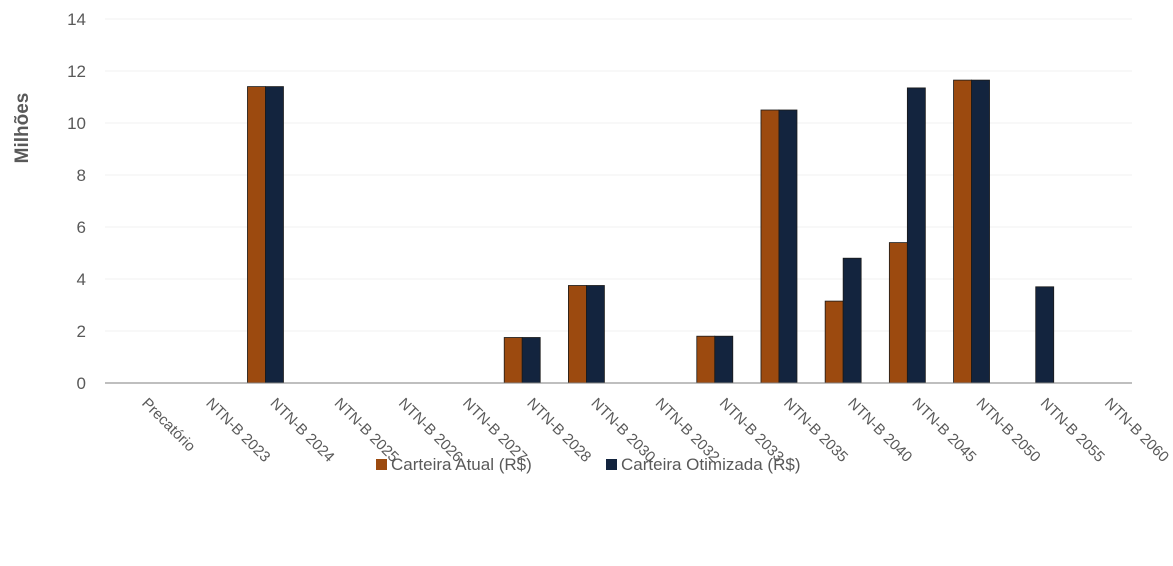  Describe the element at coordinates (711, 464) in the screenshot. I see `legend-entry: Carteira Otimizada (R$)` at that location.